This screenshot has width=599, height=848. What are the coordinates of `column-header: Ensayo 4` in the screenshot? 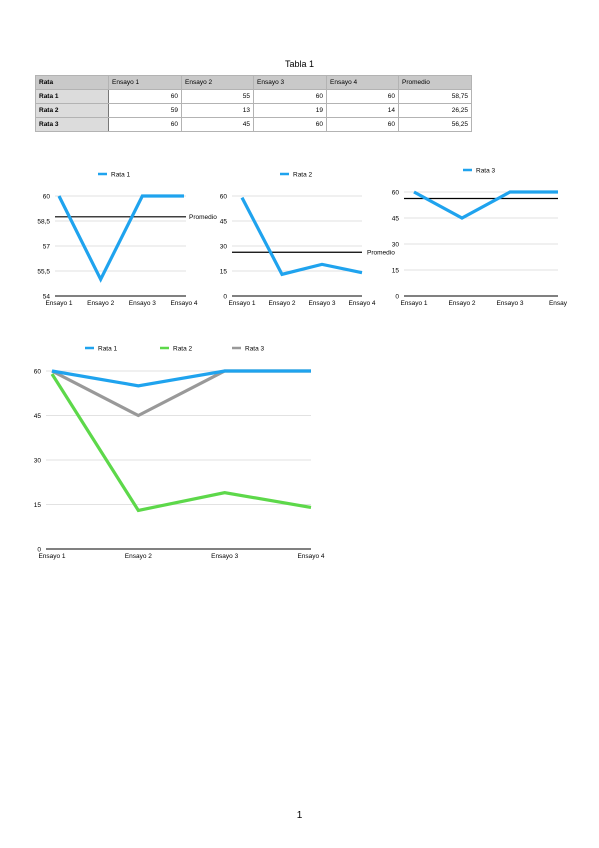 It's located at (362, 82).